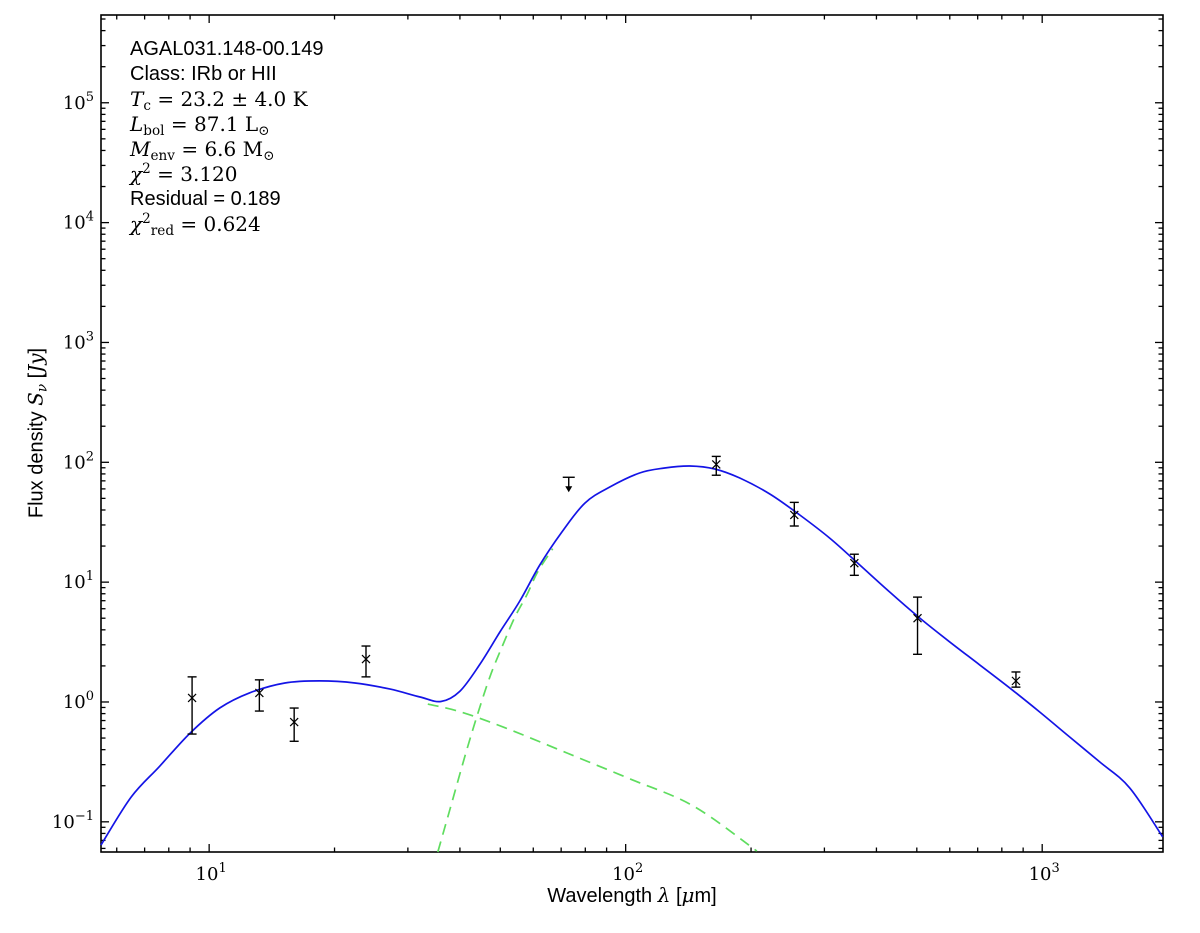 The image size is (1200, 933). What do you see at coordinates (495, 700) in the screenshot?
I see `cold-component-model-curve` at bounding box center [495, 700].